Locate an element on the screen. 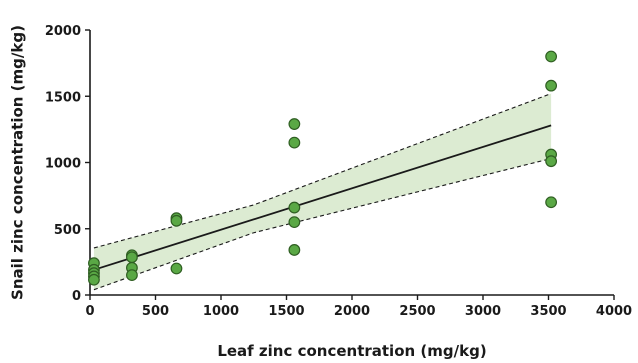  x-tick-label: 3000 is located at coordinates (483, 311).